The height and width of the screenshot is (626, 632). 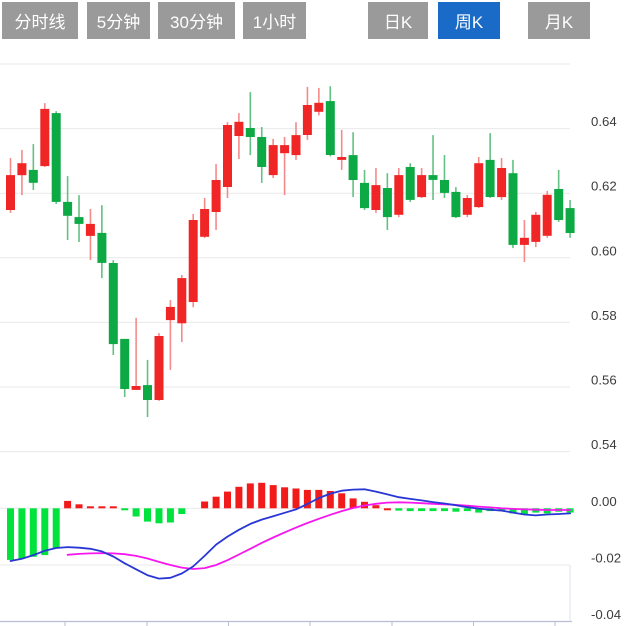 I want to click on y-axis-label: -0.04, so click(x=606, y=614).